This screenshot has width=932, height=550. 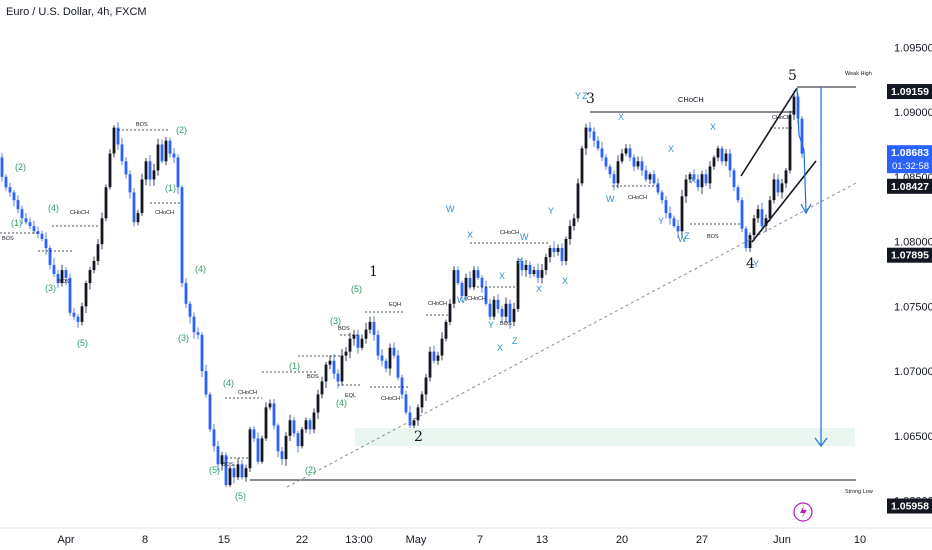 What do you see at coordinates (910, 187) in the screenshot?
I see `price-tag-value: 1.08427` at bounding box center [910, 187].